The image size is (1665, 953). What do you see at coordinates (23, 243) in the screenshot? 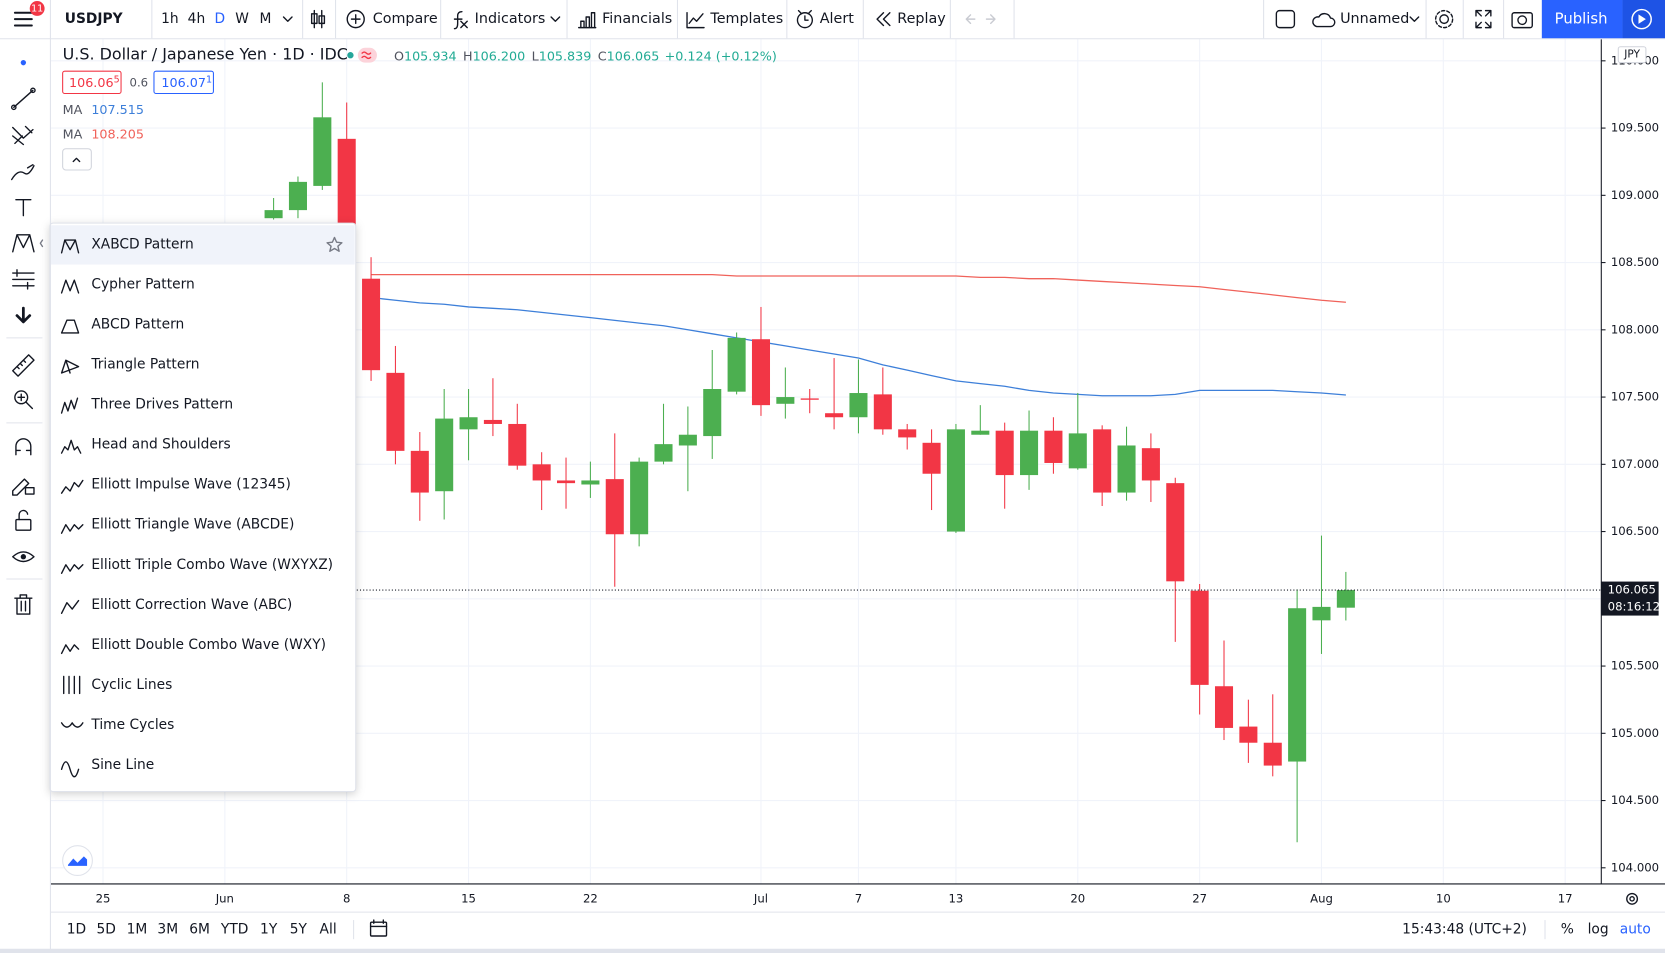
I see `patterns-tool` at bounding box center [23, 243].